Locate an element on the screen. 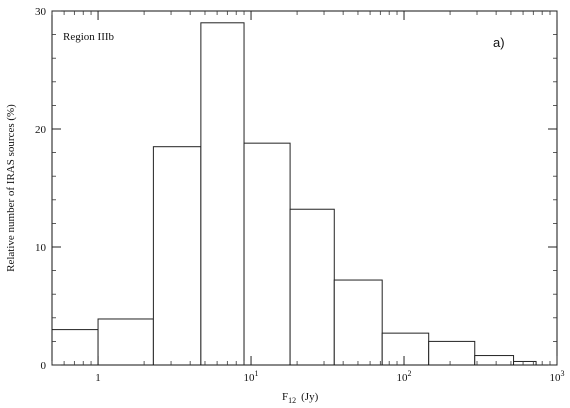 The image size is (570, 408). region-annotation: Region IIIb is located at coordinates (89, 37).